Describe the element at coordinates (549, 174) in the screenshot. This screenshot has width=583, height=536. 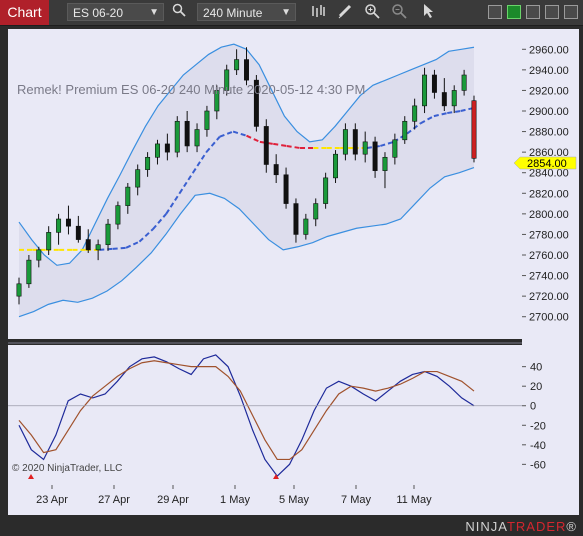
I see `price-tick-label: 2840.00` at that location.